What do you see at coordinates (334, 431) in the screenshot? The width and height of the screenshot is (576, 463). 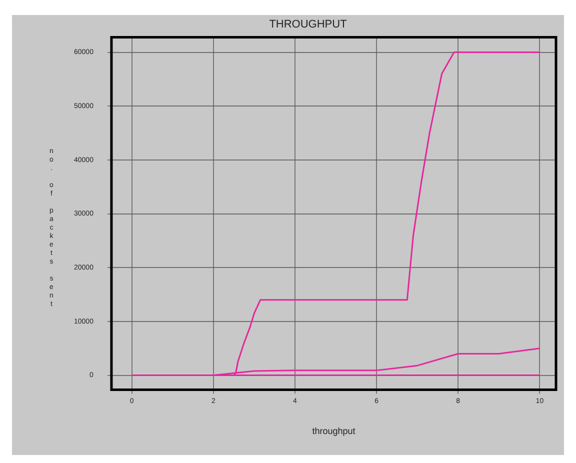 I see `x-axis-title: throughput` at bounding box center [334, 431].